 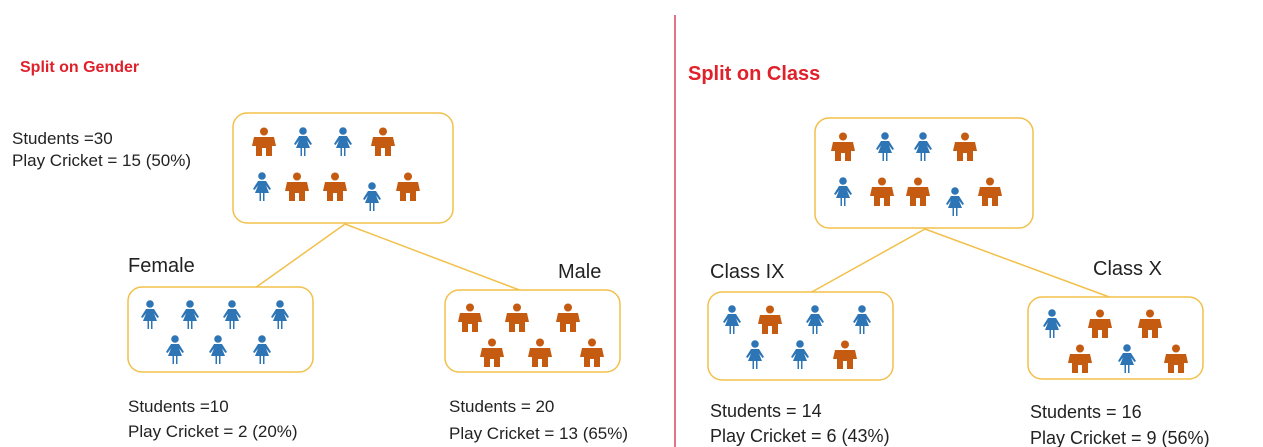 What do you see at coordinates (754, 74) in the screenshot?
I see `panel-title: Split on Class` at bounding box center [754, 74].